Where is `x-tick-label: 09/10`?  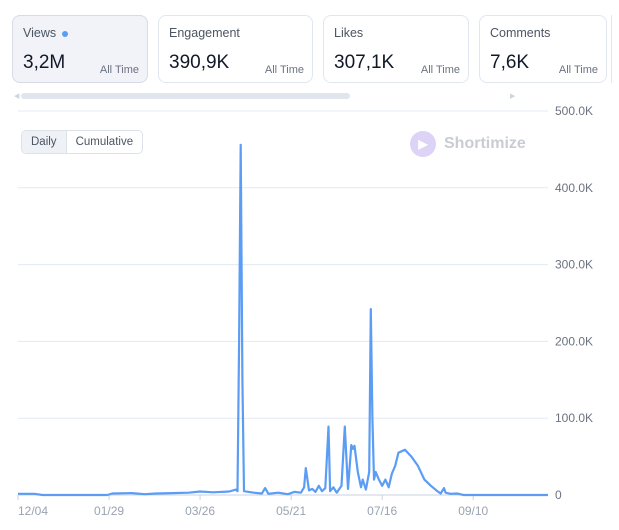
x-tick-label: 09/10 is located at coordinates (473, 511).